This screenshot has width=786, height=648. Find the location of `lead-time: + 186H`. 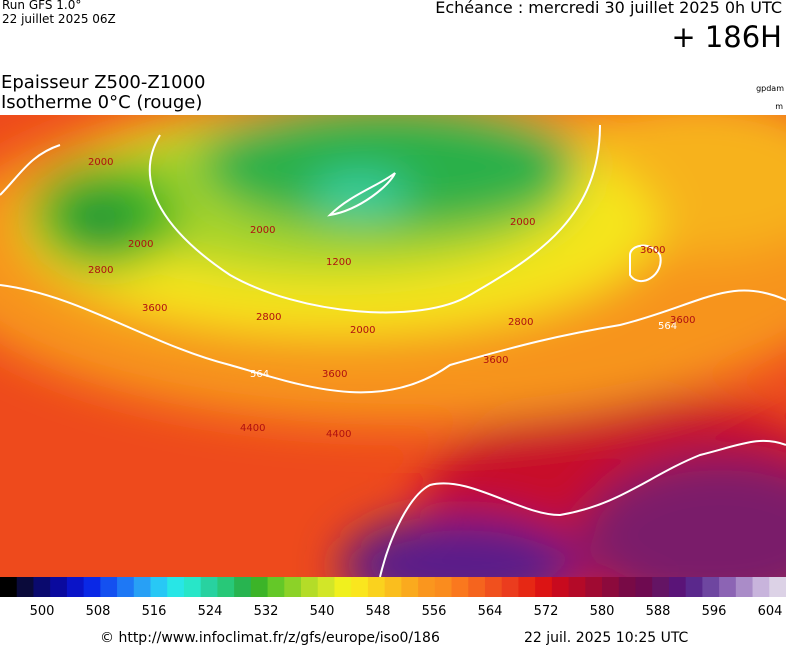

lead-time: + 186H is located at coordinates (726, 37).